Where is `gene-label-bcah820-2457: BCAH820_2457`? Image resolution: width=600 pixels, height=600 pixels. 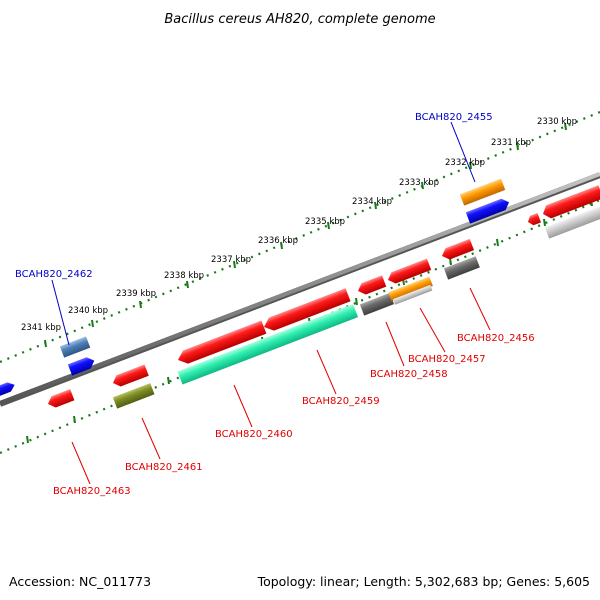 gene-label-bcah820-2457: BCAH820_2457 is located at coordinates (447, 359).